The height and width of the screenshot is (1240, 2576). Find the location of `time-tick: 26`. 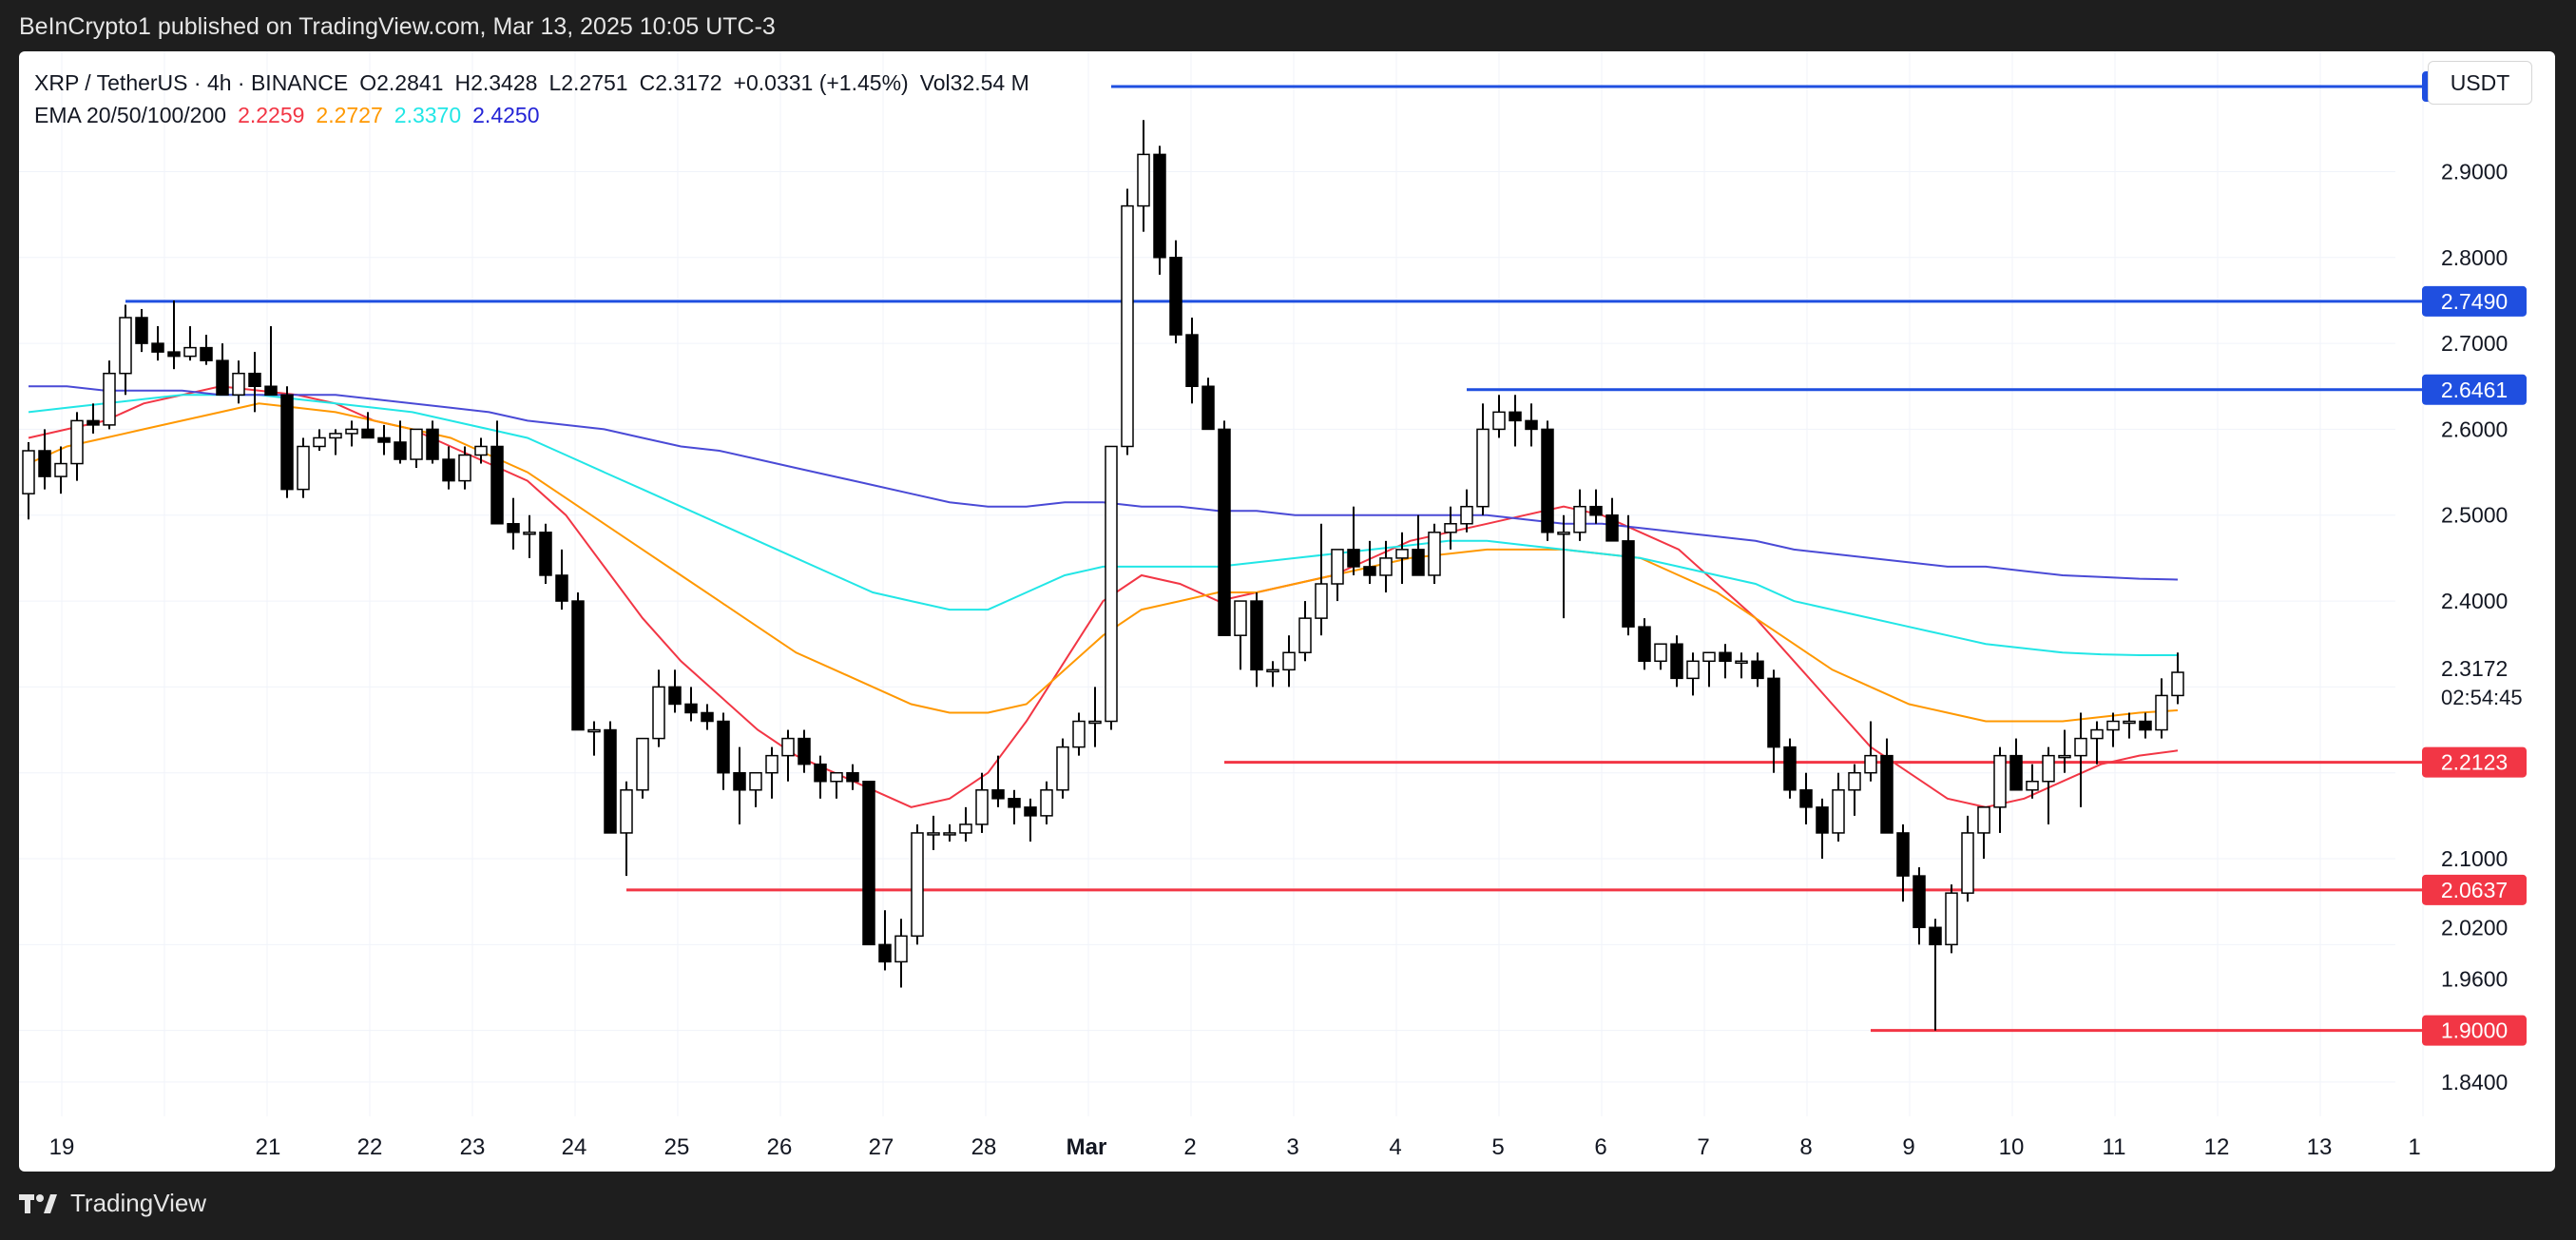

time-tick: 26 is located at coordinates (780, 1147).